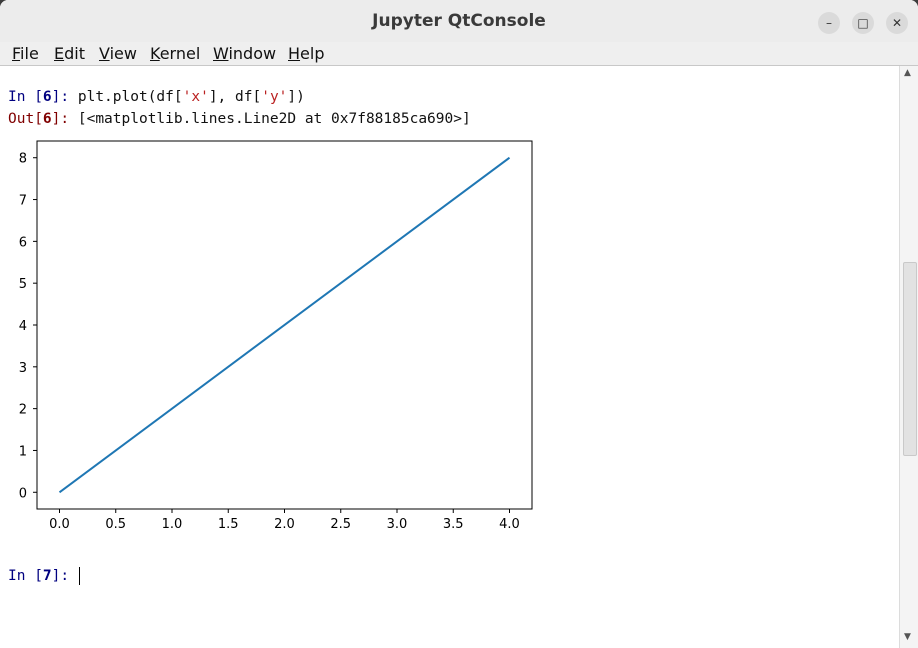 This screenshot has height=648, width=918. What do you see at coordinates (397, 524) in the screenshot?
I see `x-tick-label: 3.0` at bounding box center [397, 524].